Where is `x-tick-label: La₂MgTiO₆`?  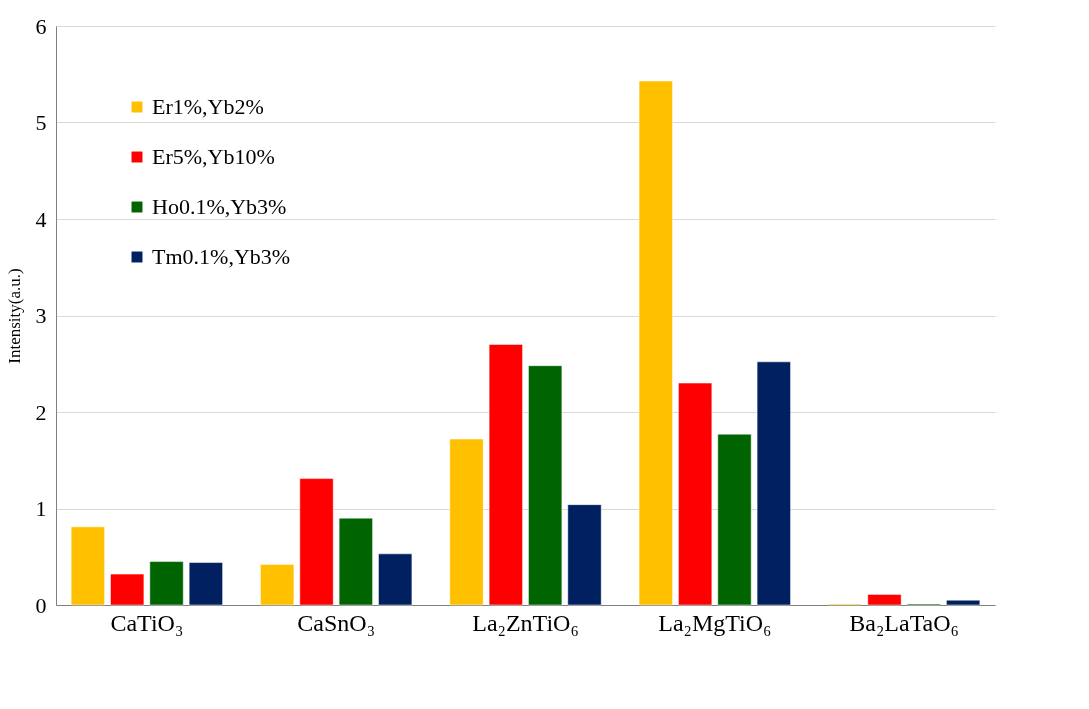
x-tick-label: La₂MgTiO₆ is located at coordinates (715, 622).